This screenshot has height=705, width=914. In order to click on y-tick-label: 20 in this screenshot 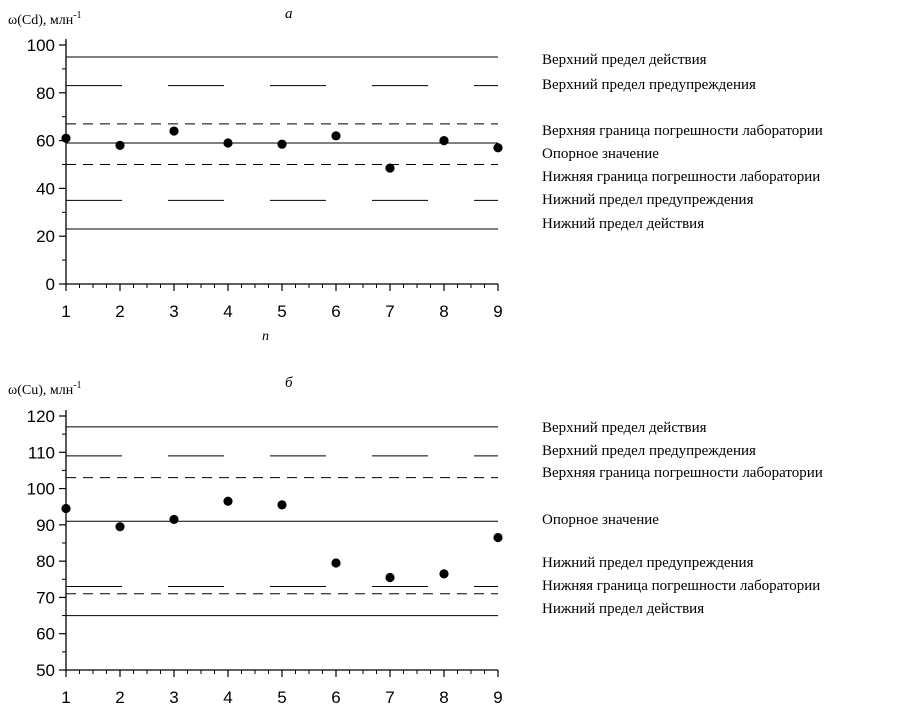, I will do `click(45, 236)`.